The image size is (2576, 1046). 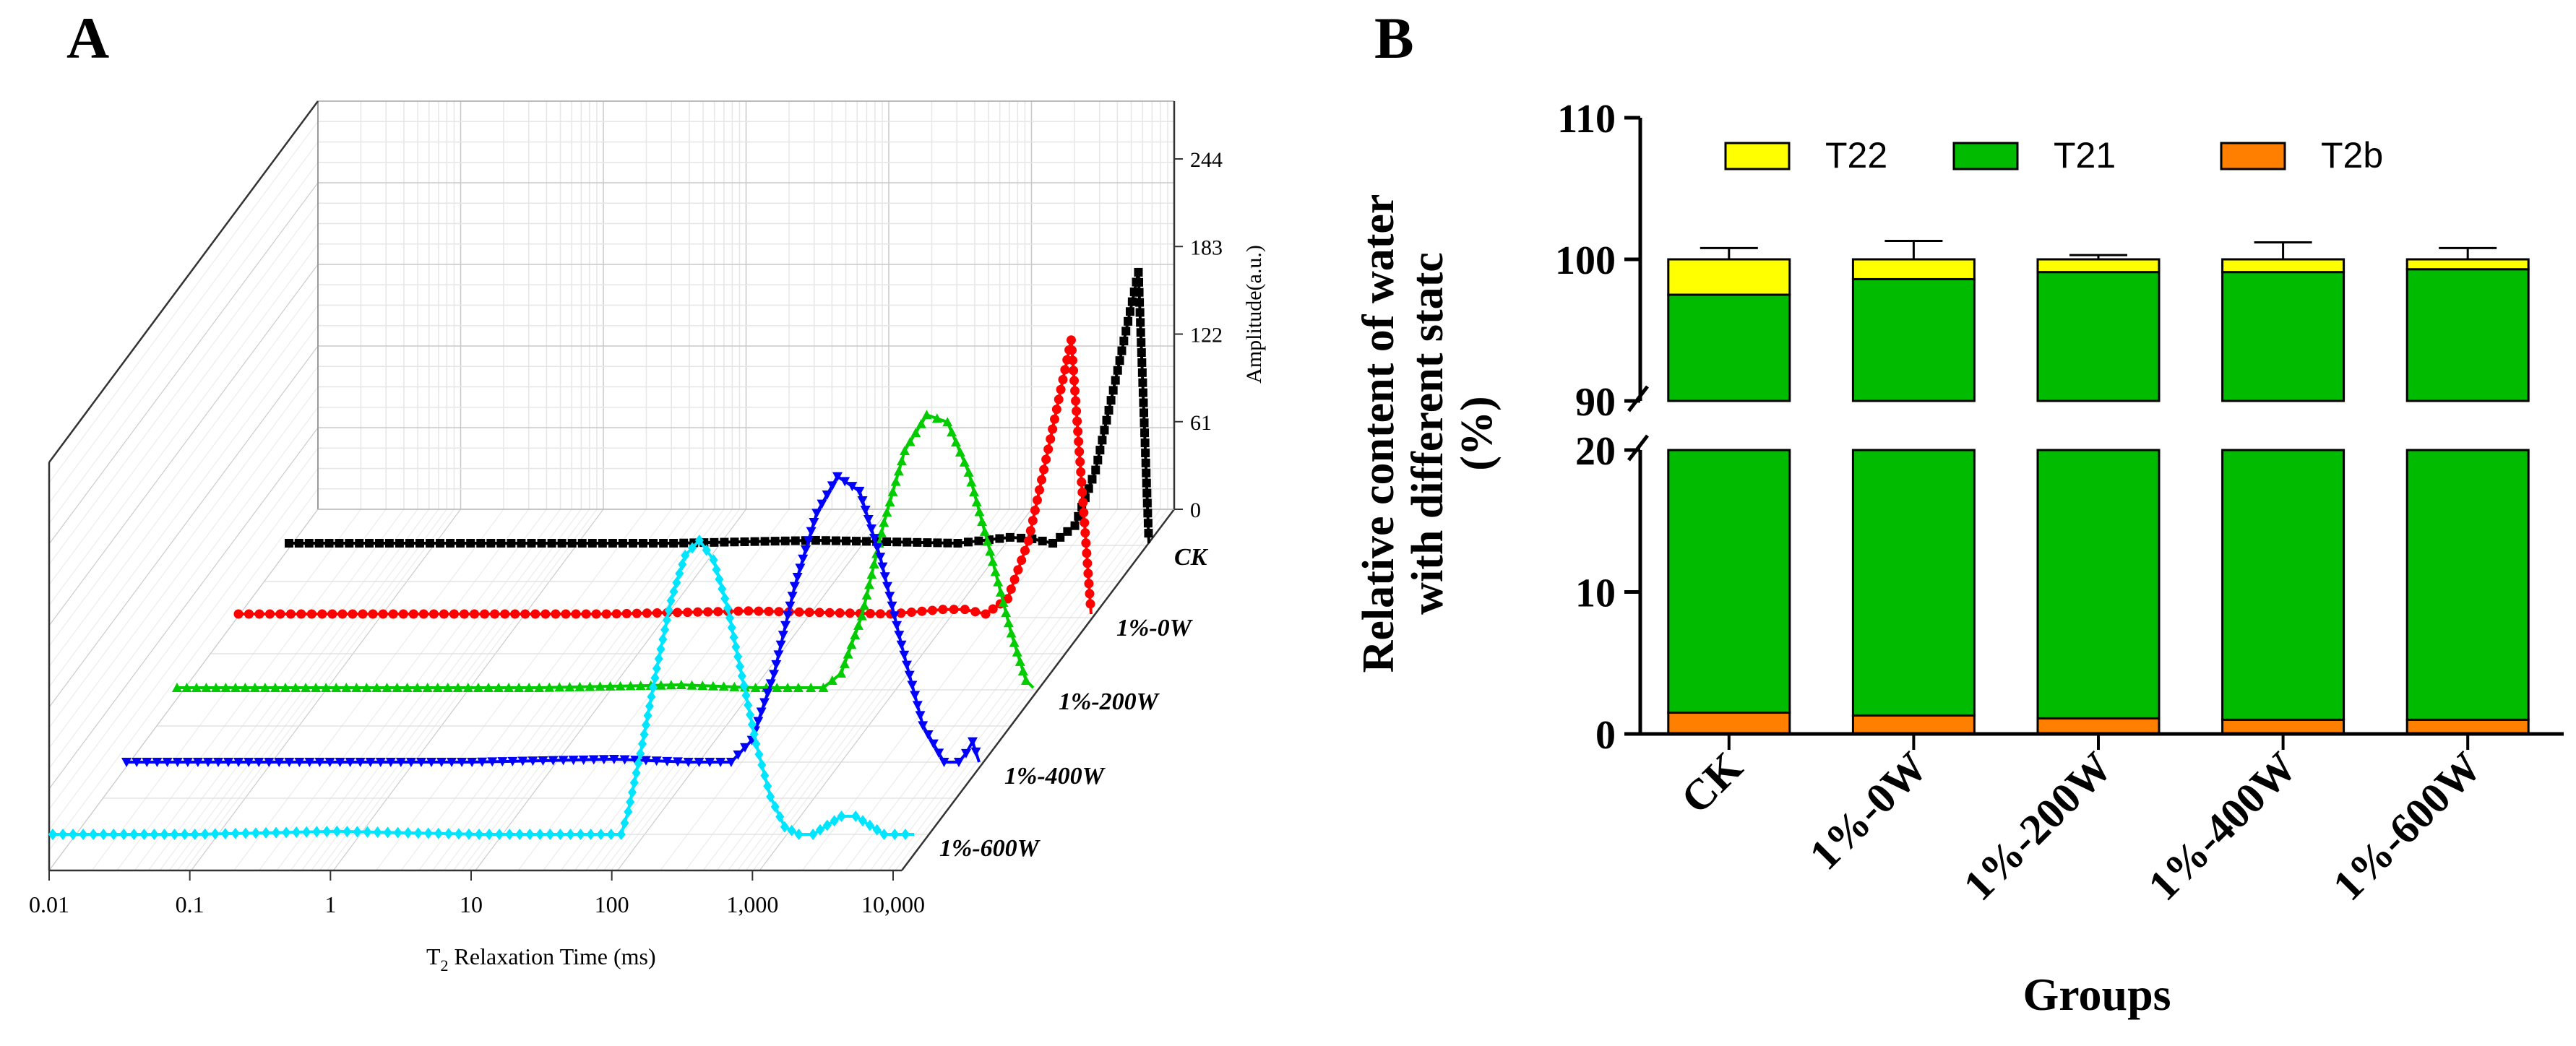 What do you see at coordinates (1913, 724) in the screenshot?
I see `bar-segment-T2b` at bounding box center [1913, 724].